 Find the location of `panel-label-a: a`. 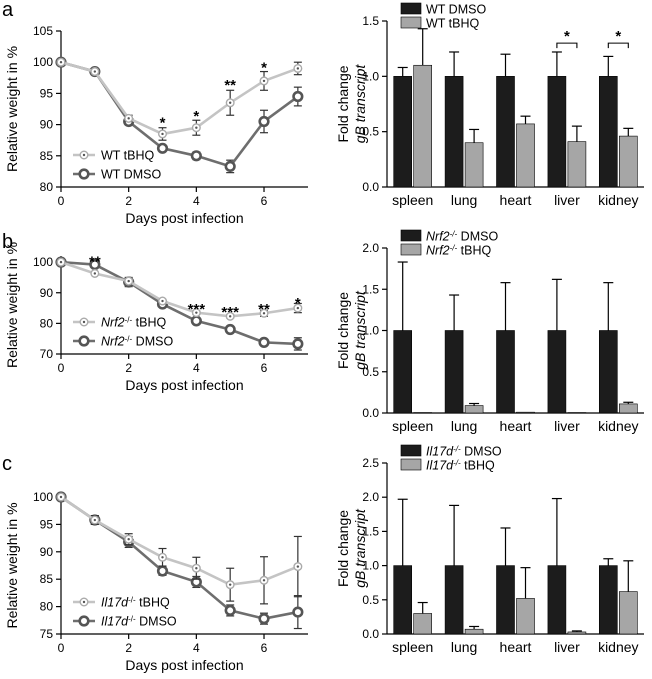

panel-label-a: a is located at coordinates (8, 10).